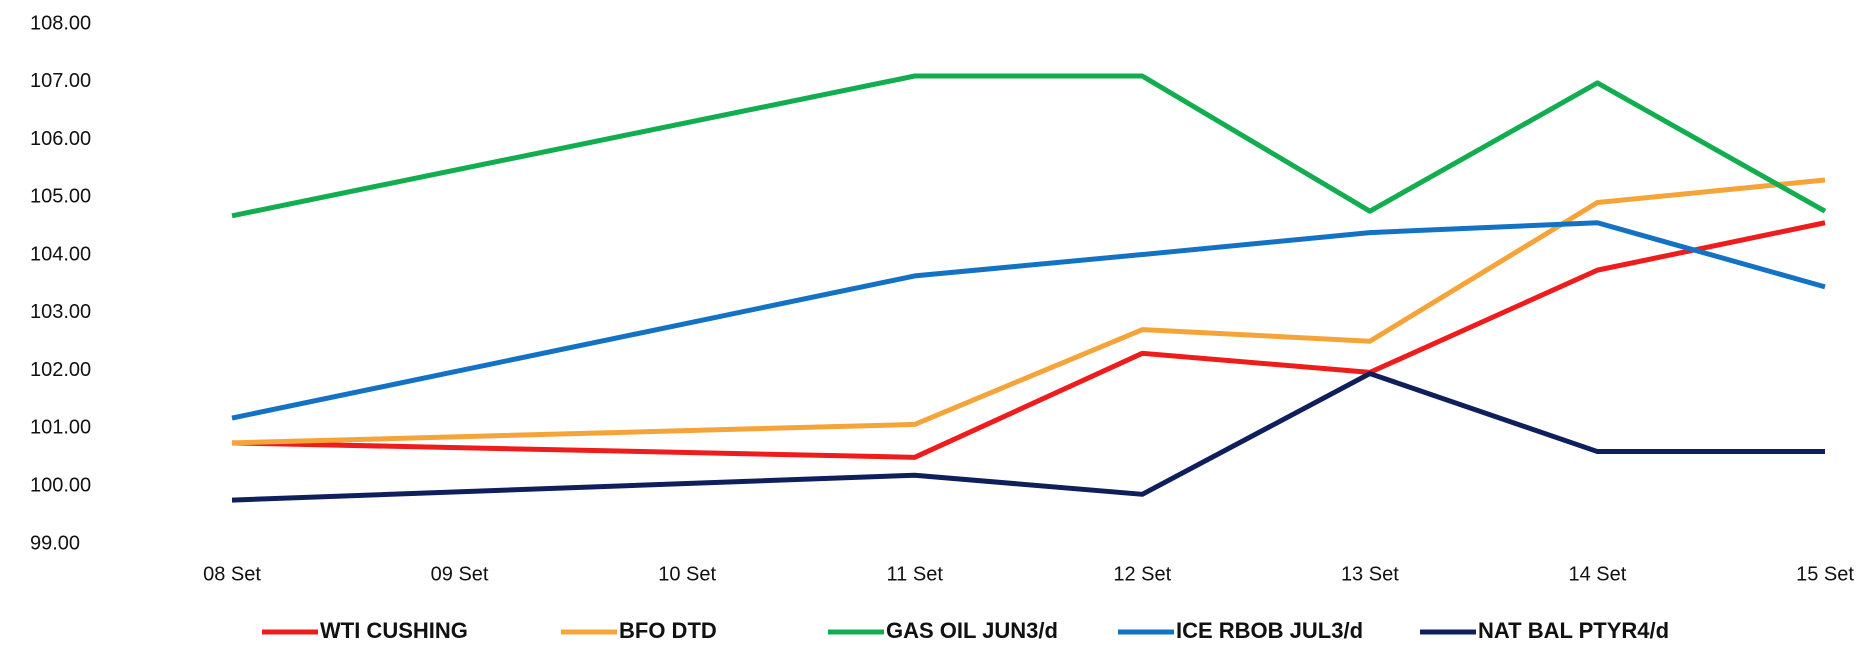 Image resolution: width=1858 pixels, height=658 pixels. What do you see at coordinates (1825, 574) in the screenshot?
I see `x-tick-label: 15 Set` at bounding box center [1825, 574].